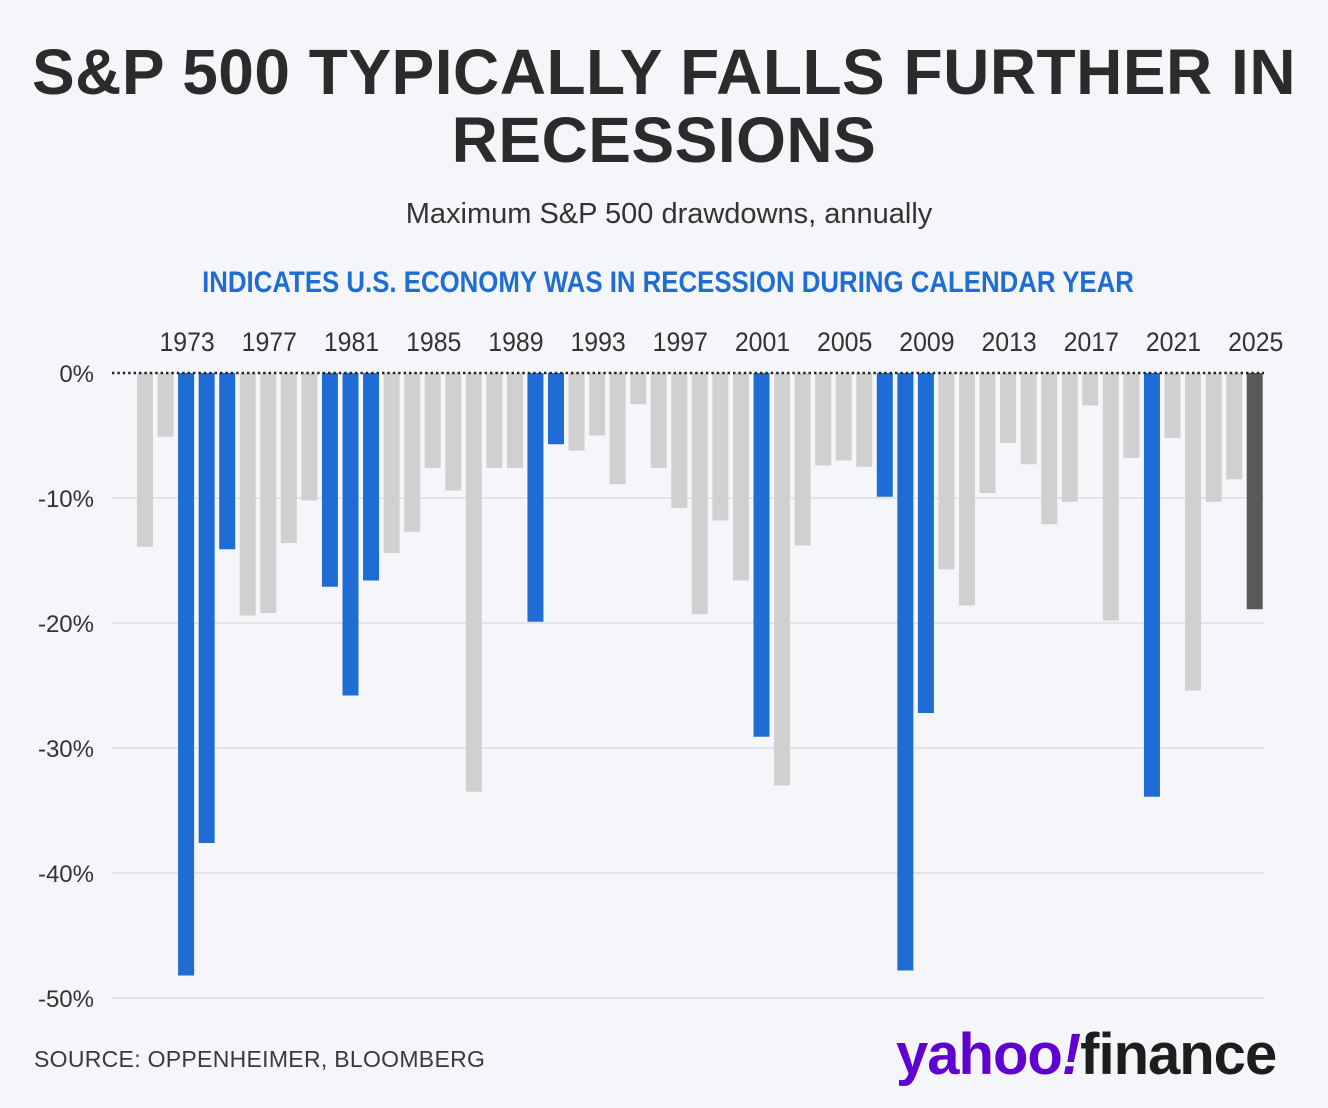 This screenshot has height=1108, width=1328. What do you see at coordinates (453, 432) in the screenshot?
I see `bar-1986` at bounding box center [453, 432].